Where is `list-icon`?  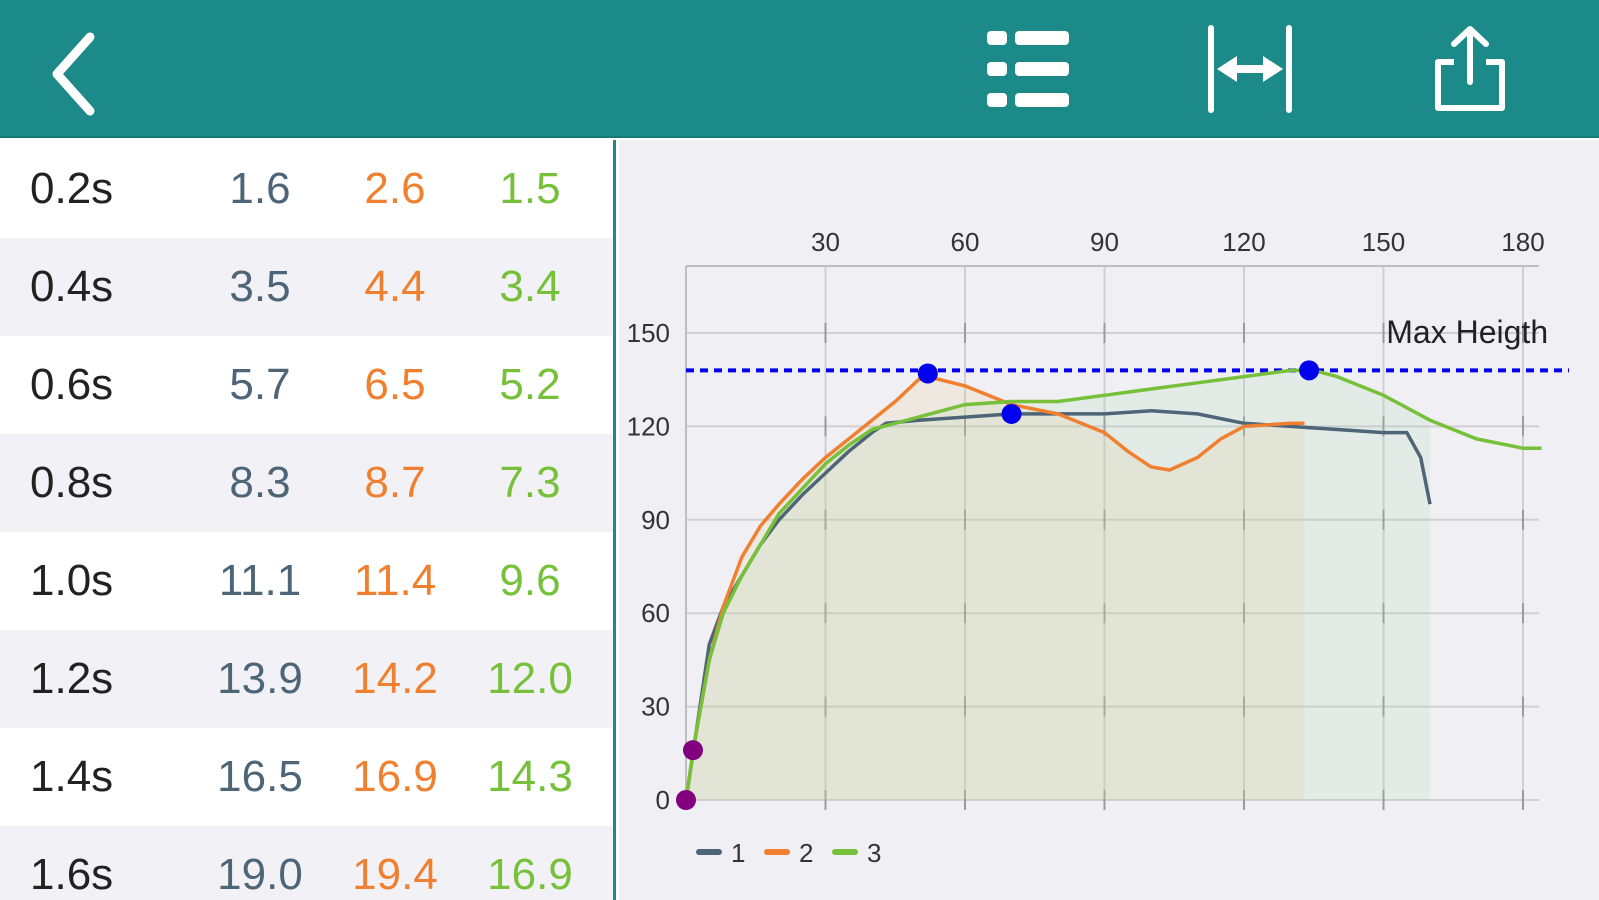
list-icon is located at coordinates (1028, 69).